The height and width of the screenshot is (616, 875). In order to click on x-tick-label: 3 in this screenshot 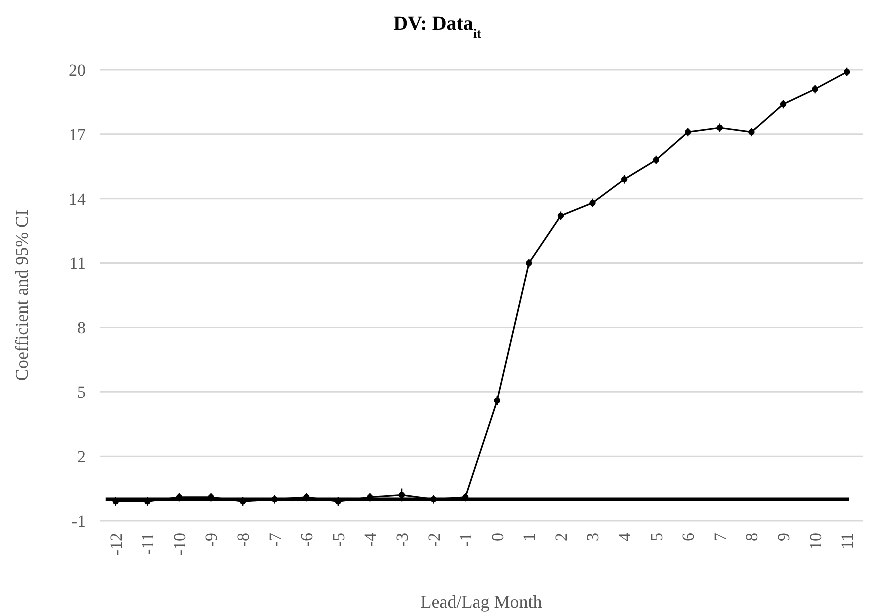, I will do `click(593, 537)`.